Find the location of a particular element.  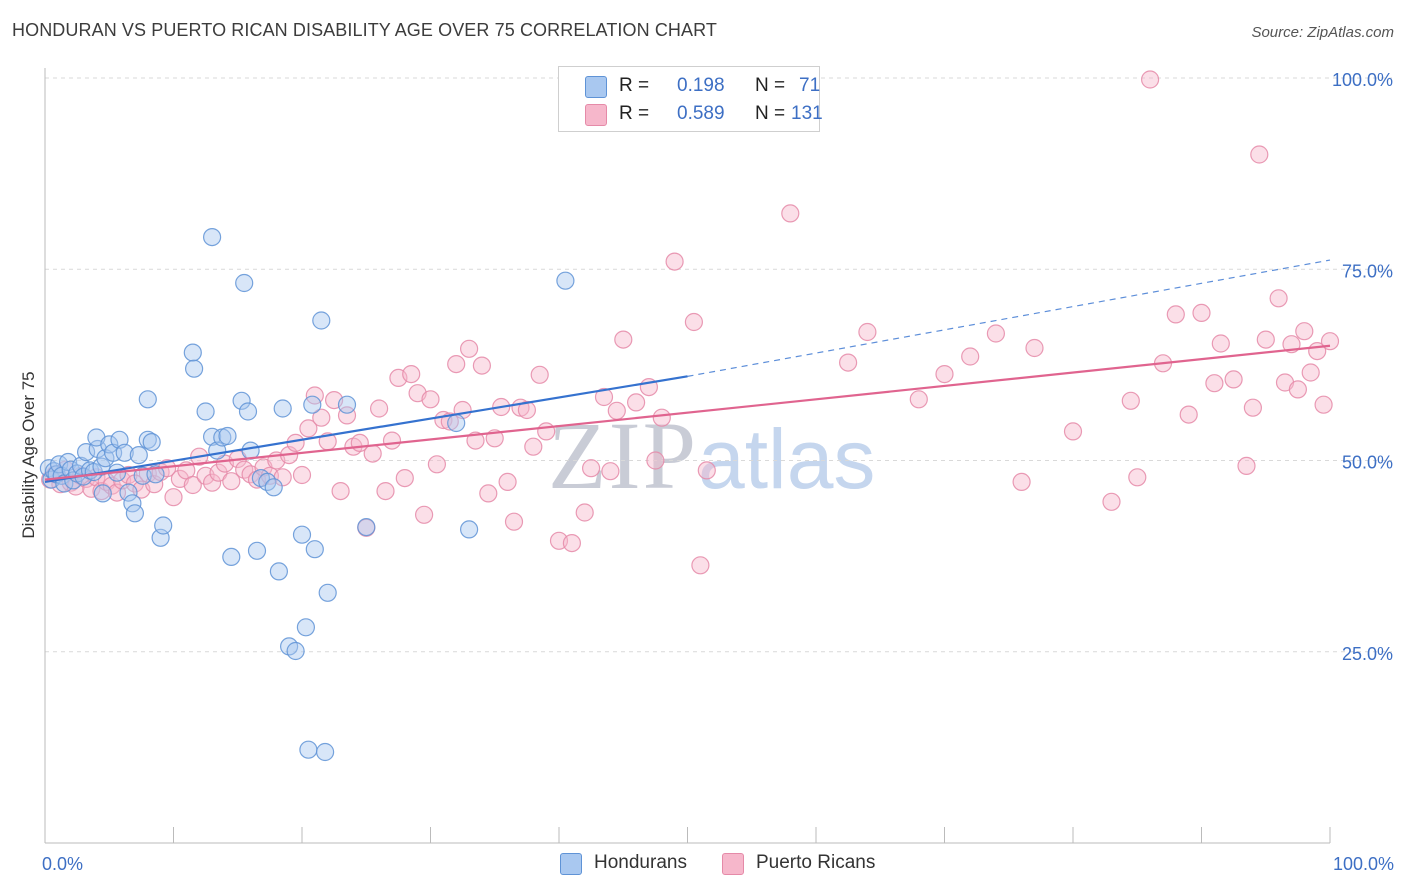

puerto-rican-trend-line is located at coordinates (687, 412).